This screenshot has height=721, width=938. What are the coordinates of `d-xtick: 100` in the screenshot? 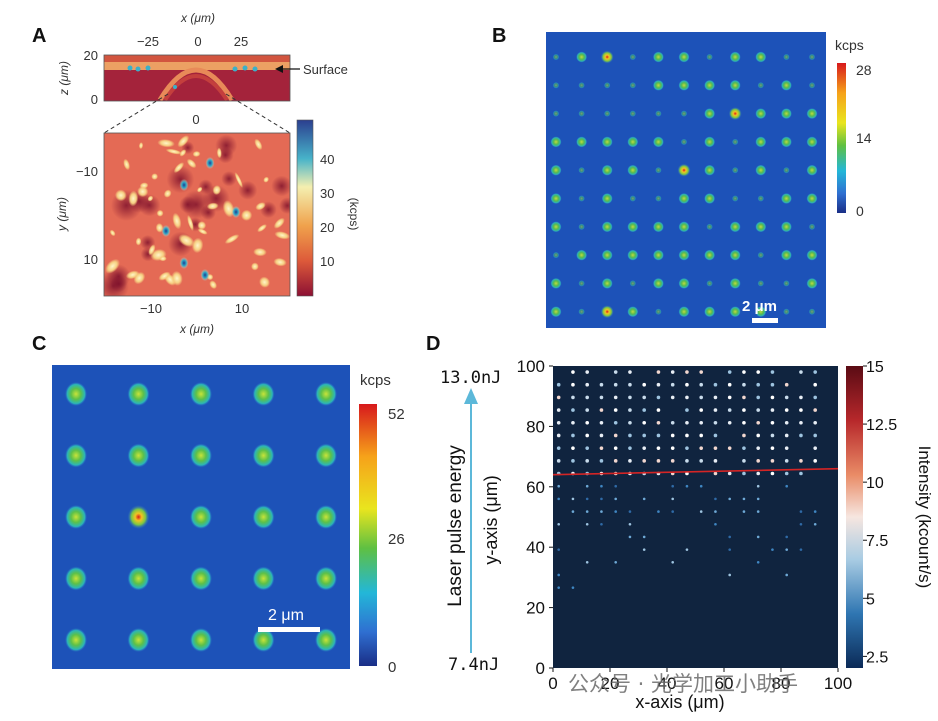 It's located at (838, 683).